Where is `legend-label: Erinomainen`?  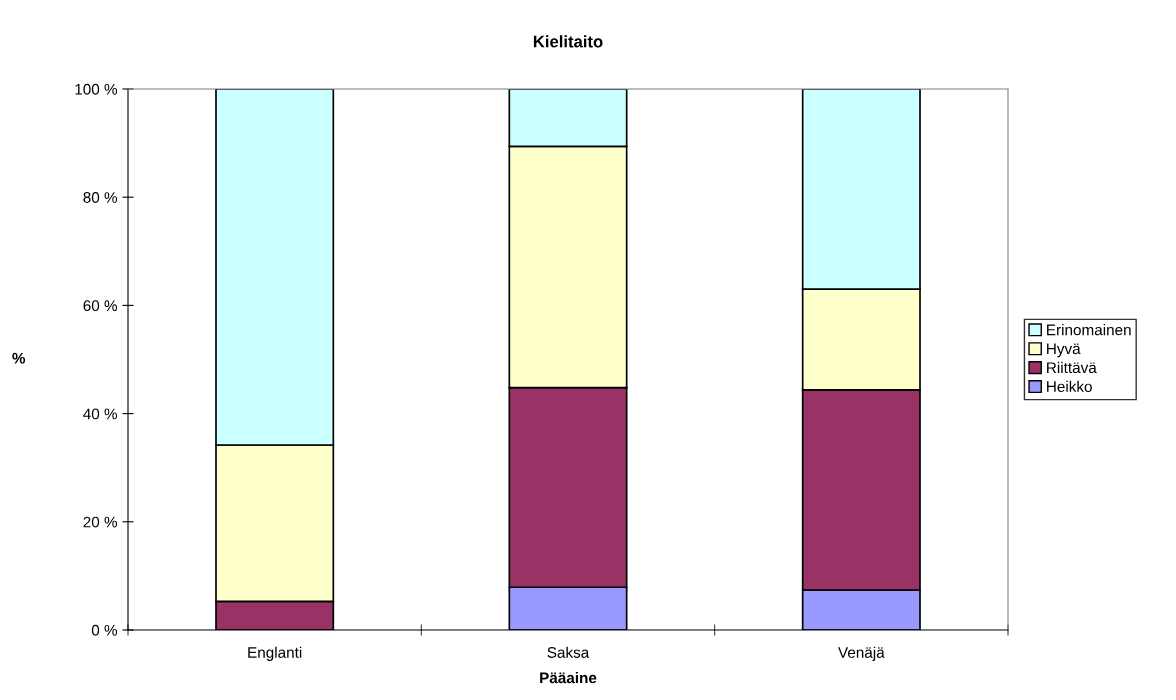
legend-label: Erinomainen is located at coordinates (1089, 330).